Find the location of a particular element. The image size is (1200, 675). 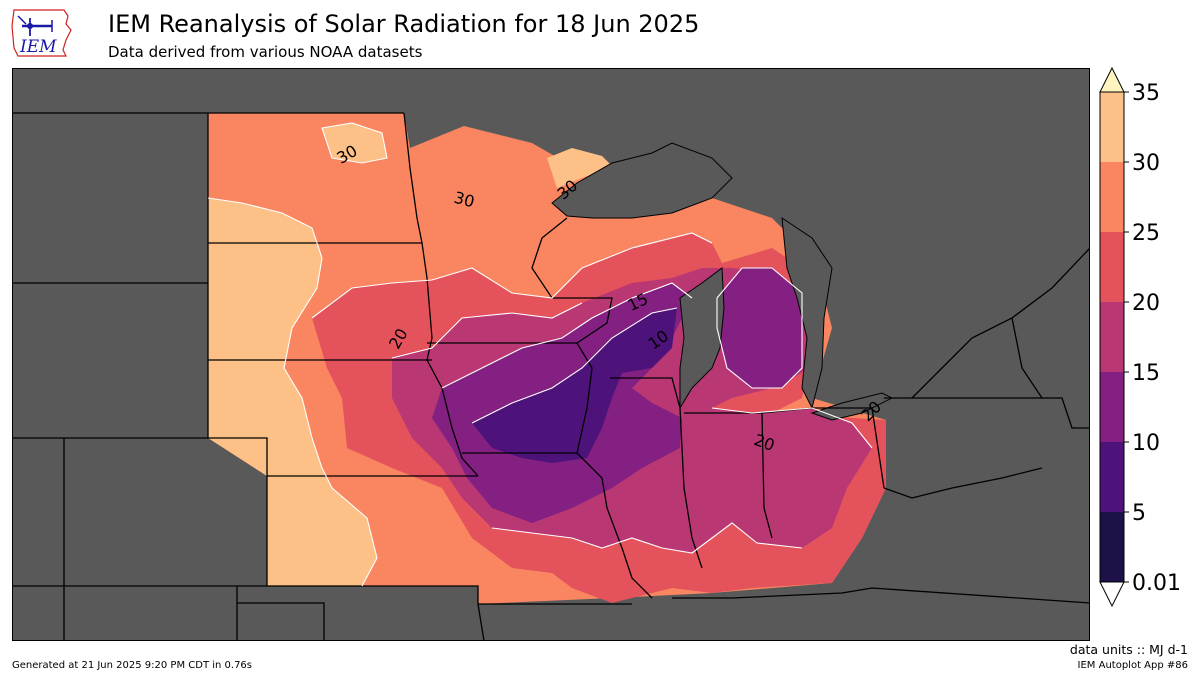

colorbar-over-arrow is located at coordinates (1112, 79).